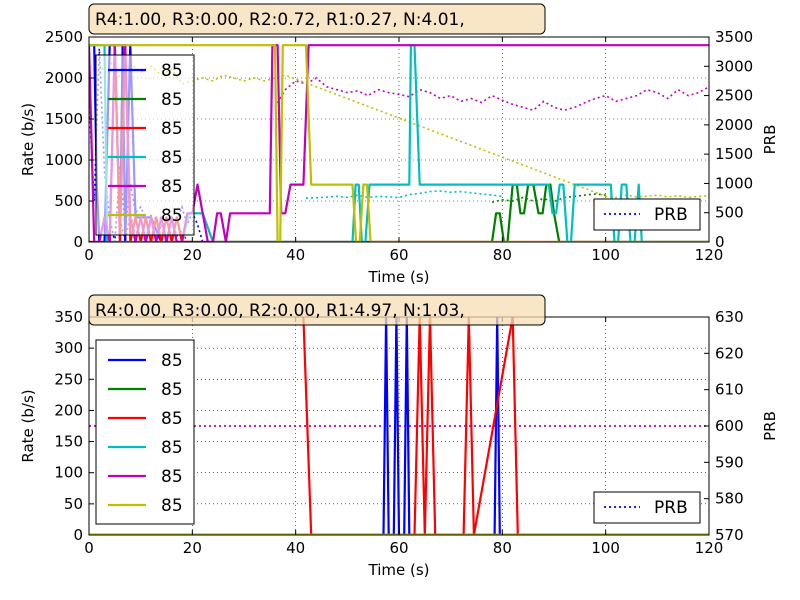  Describe the element at coordinates (734, 183) in the screenshot. I see `y2-tick-label: 1000` at that location.